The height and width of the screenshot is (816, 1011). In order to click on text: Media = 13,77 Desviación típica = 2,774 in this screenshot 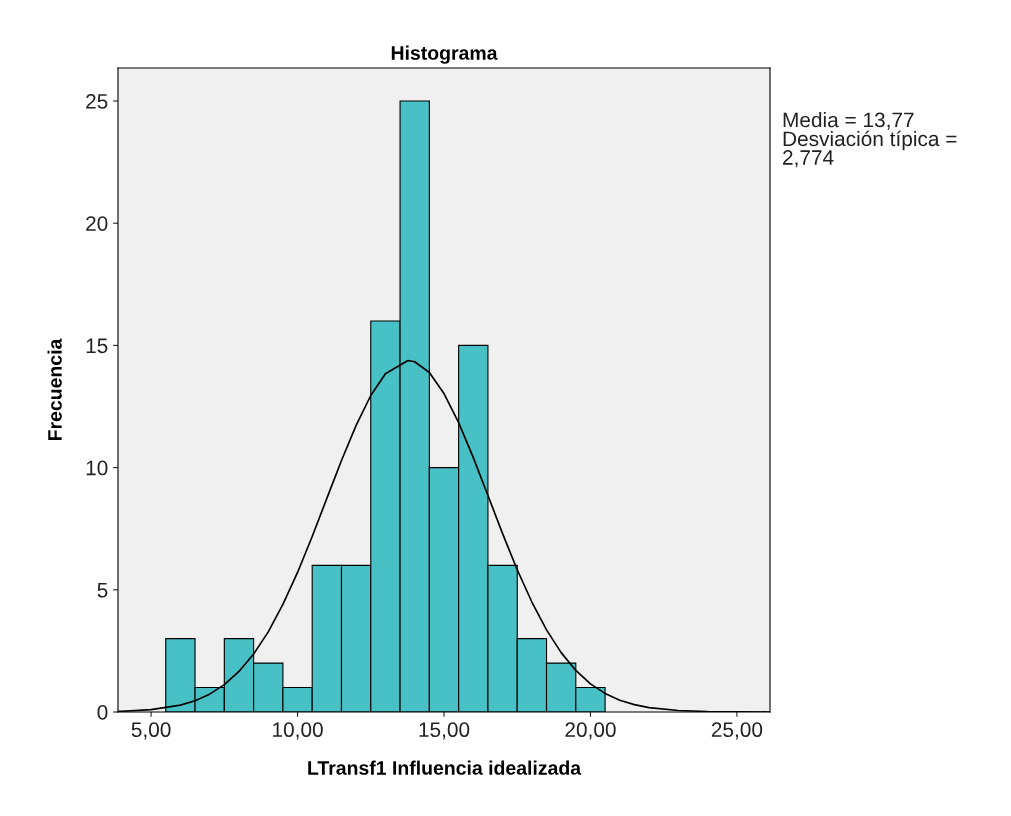, I will do `click(870, 140)`.